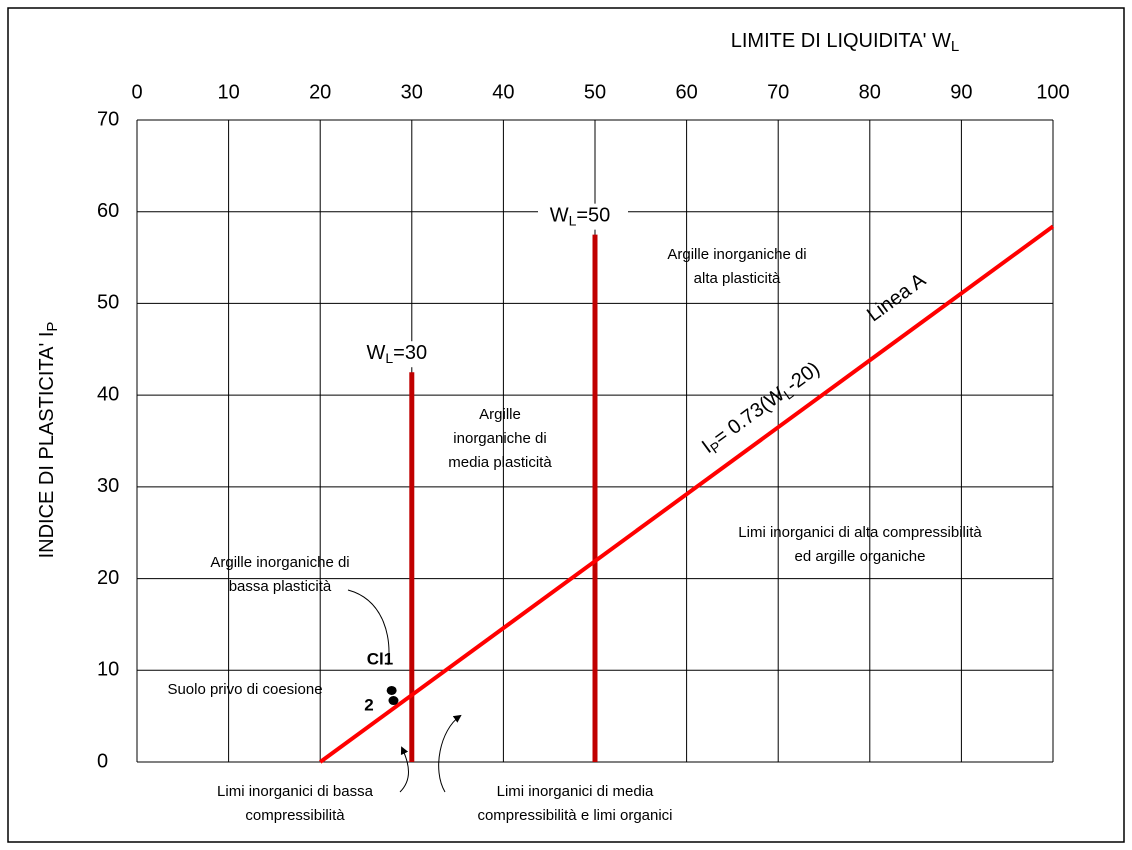 Image resolution: width=1132 pixels, height=850 pixels. I want to click on x-tick-label: 10, so click(228, 92).